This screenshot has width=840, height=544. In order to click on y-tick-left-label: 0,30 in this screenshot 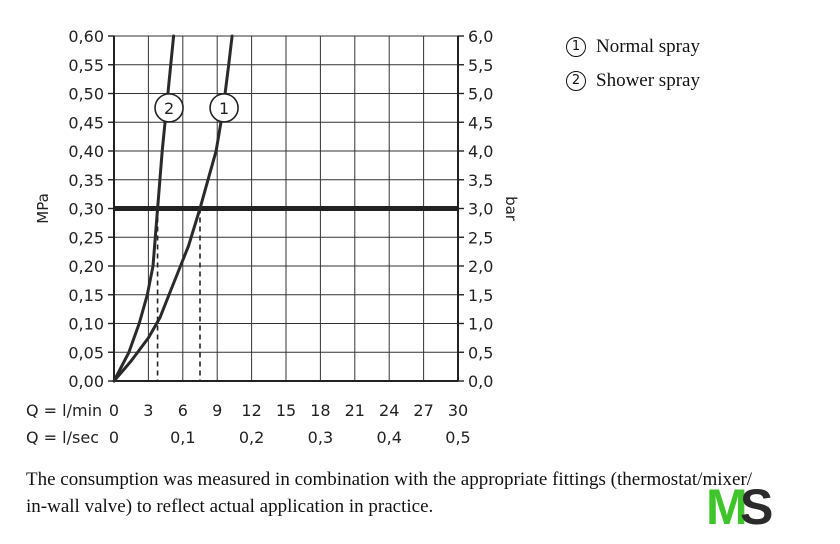, I will do `click(86, 209)`.